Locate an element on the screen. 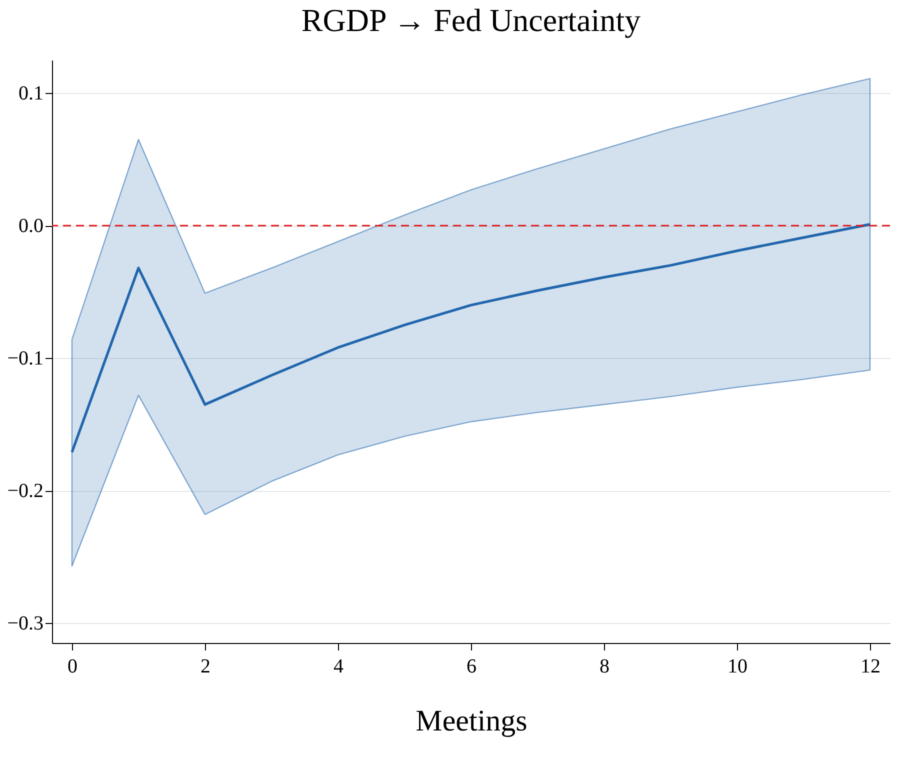 Image resolution: width=924 pixels, height=772 pixels. y-tick-label: 0.0 is located at coordinates (31, 226).